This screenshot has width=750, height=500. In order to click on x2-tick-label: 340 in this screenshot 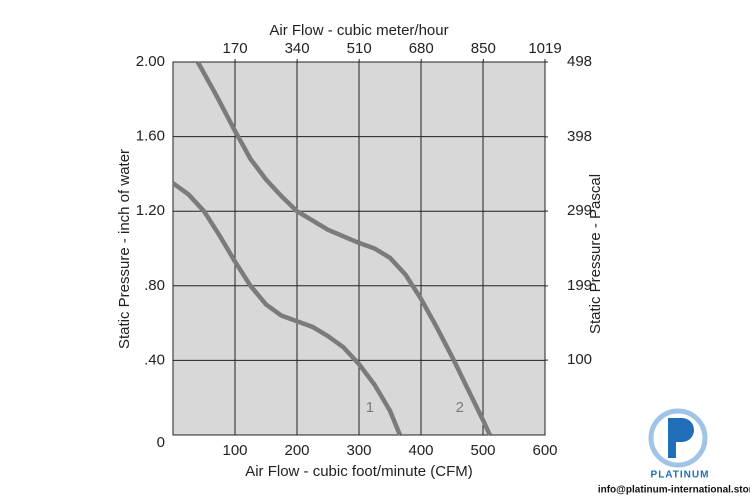, I will do `click(297, 48)`.